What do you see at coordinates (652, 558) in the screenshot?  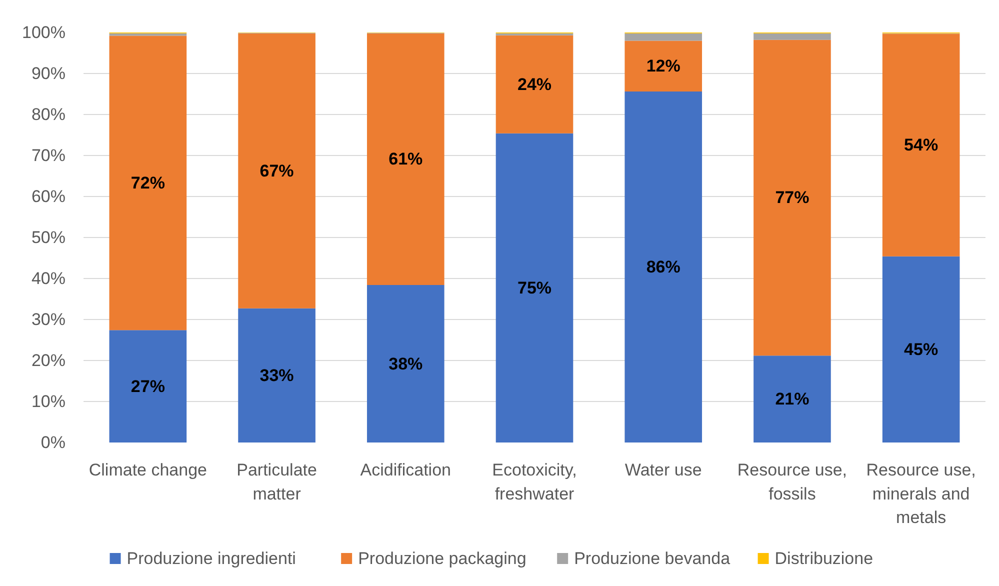 I see `legend-label: Produzione bevanda` at bounding box center [652, 558].